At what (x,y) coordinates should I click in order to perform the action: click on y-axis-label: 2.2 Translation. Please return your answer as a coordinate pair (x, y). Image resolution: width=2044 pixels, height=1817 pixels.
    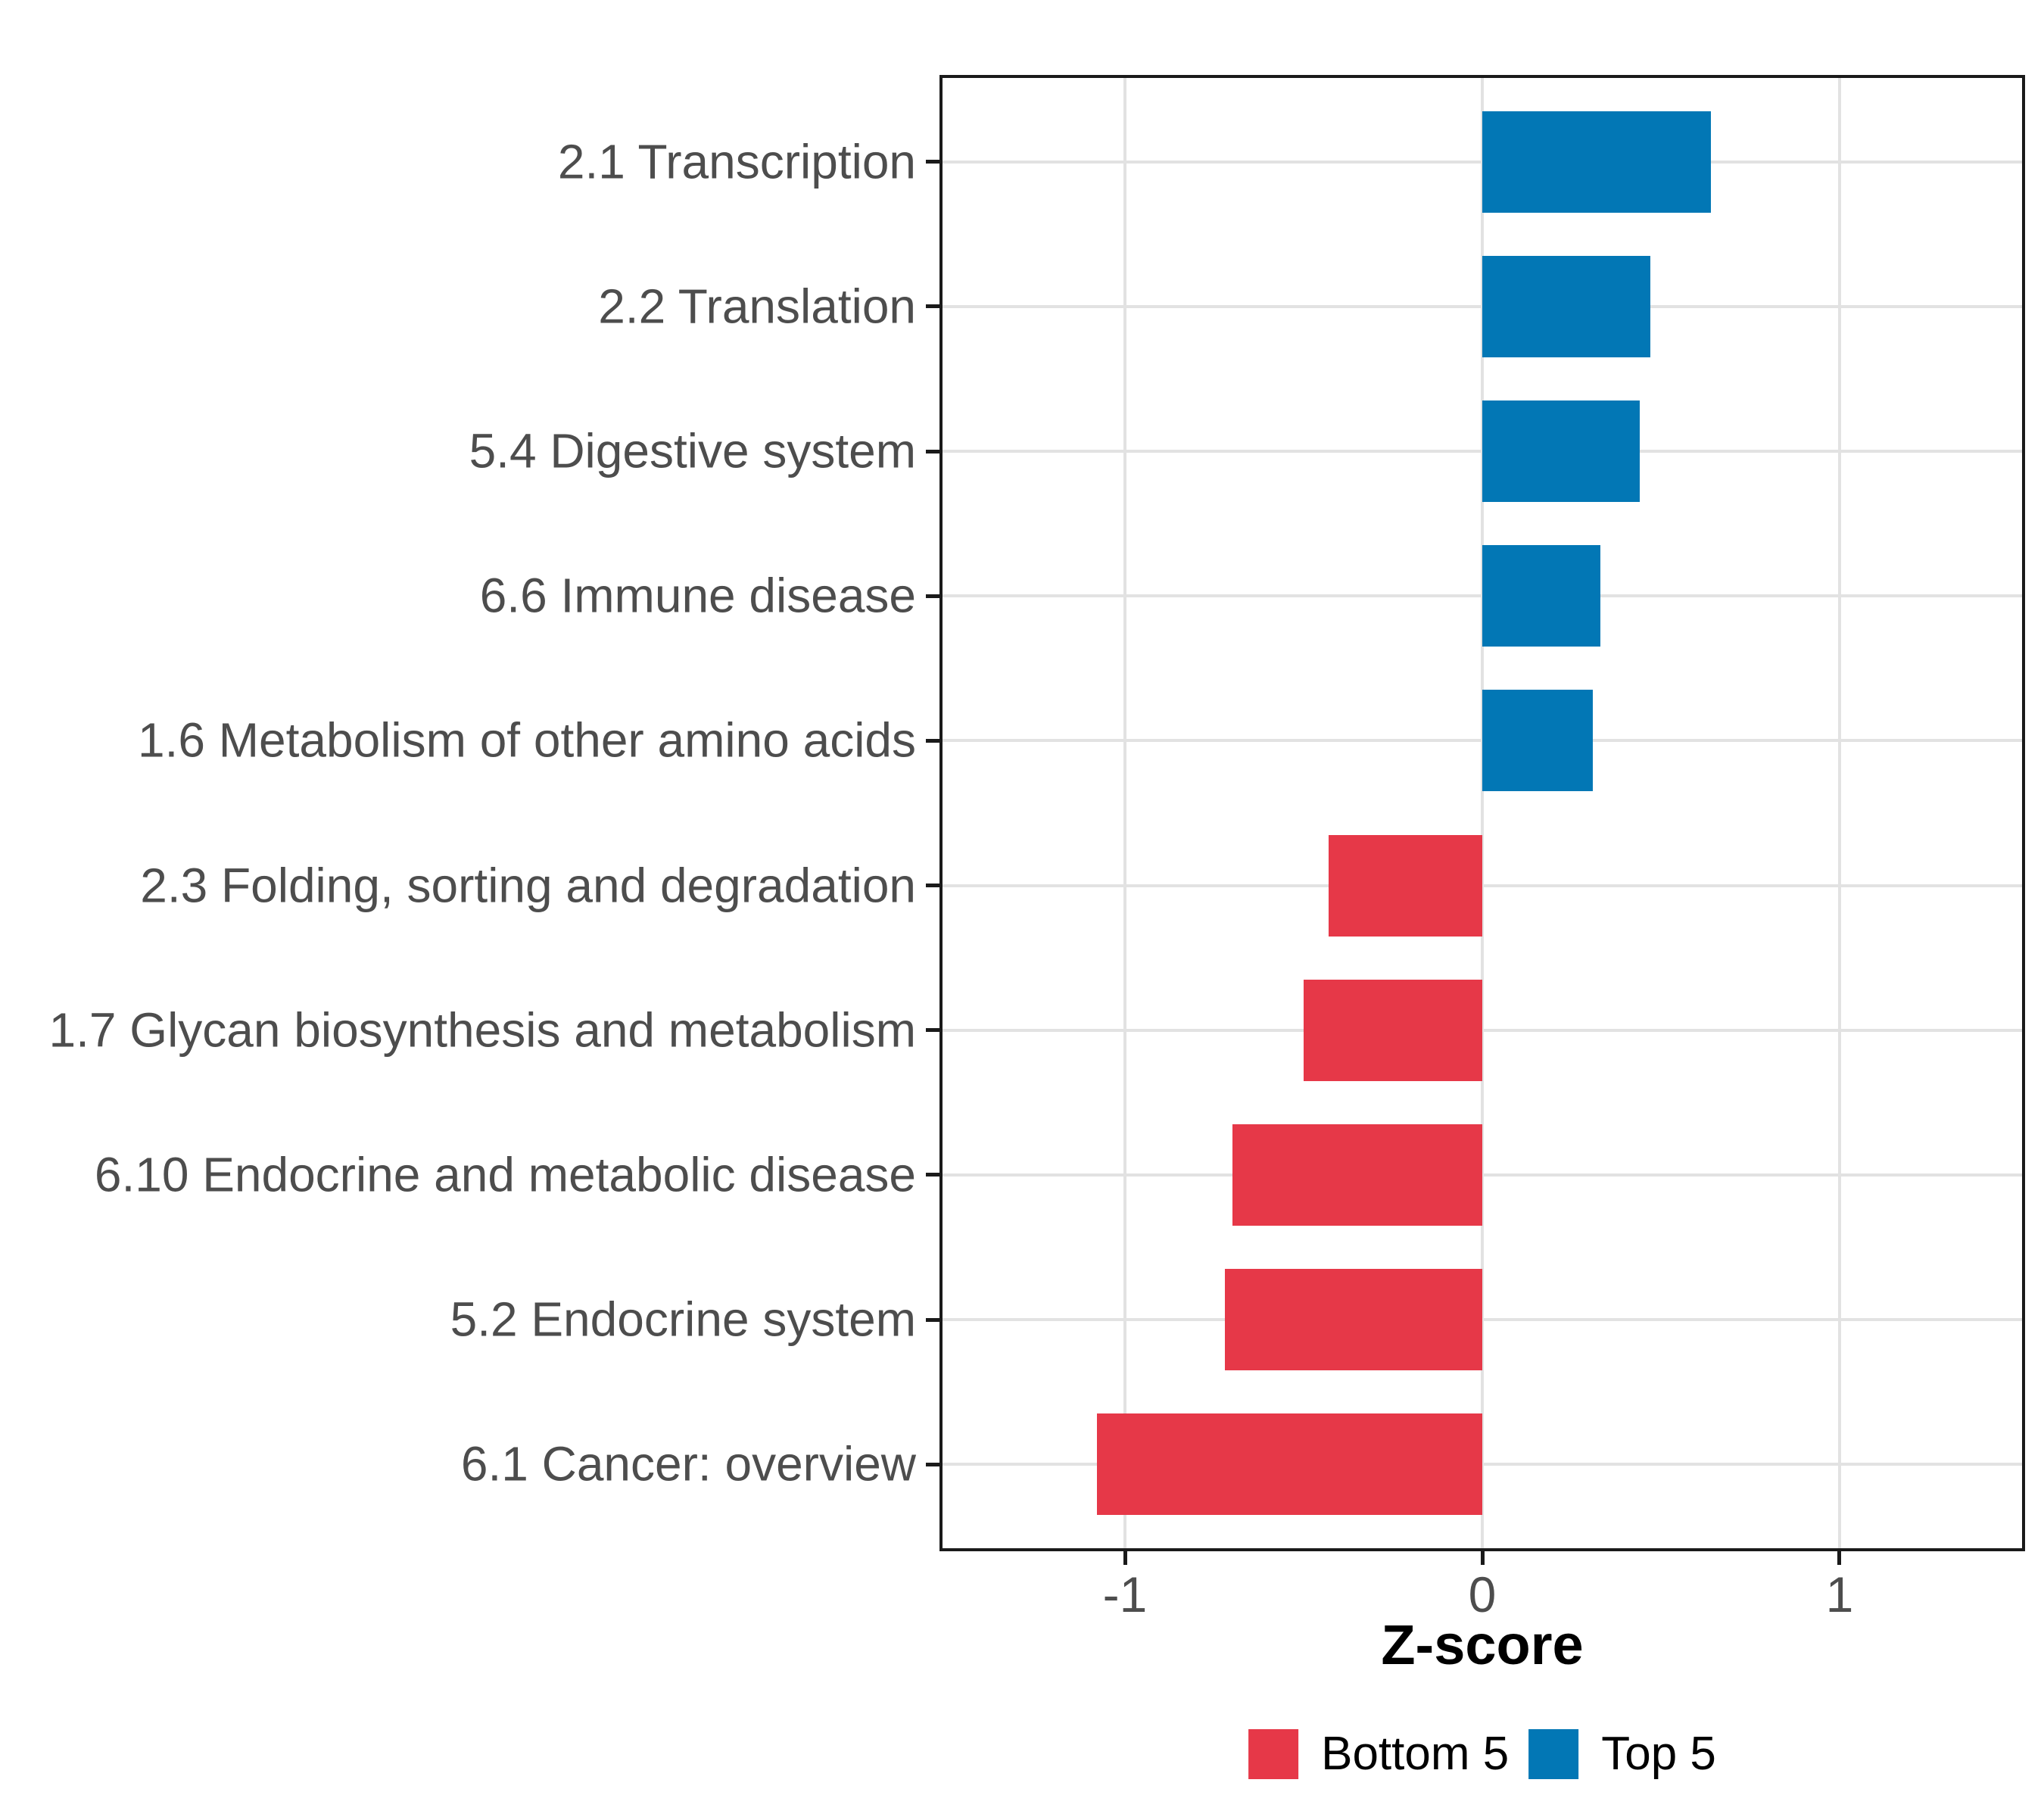
    Looking at the image, I should click on (757, 306).